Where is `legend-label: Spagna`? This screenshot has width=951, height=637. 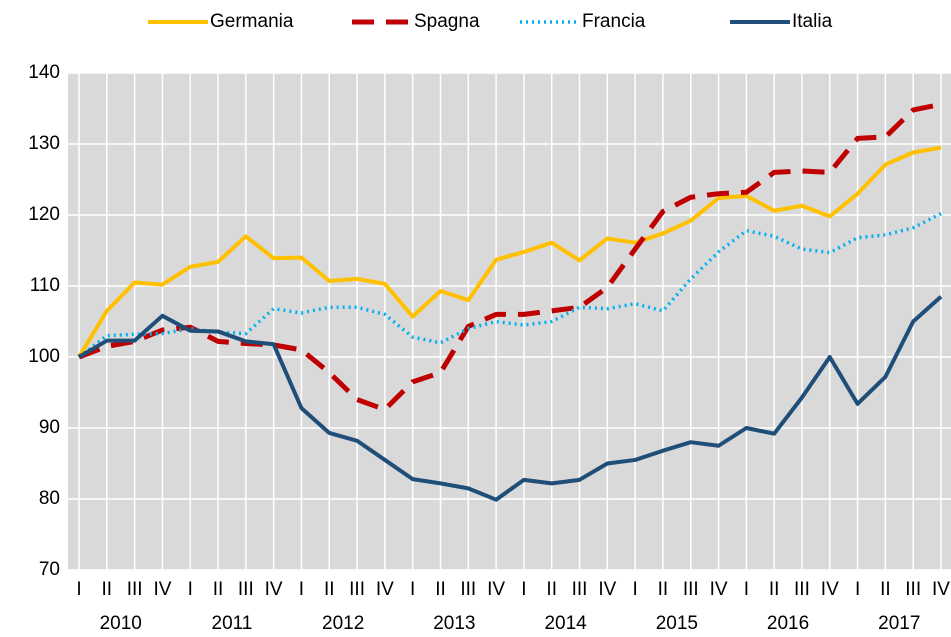 legend-label: Spagna is located at coordinates (447, 21).